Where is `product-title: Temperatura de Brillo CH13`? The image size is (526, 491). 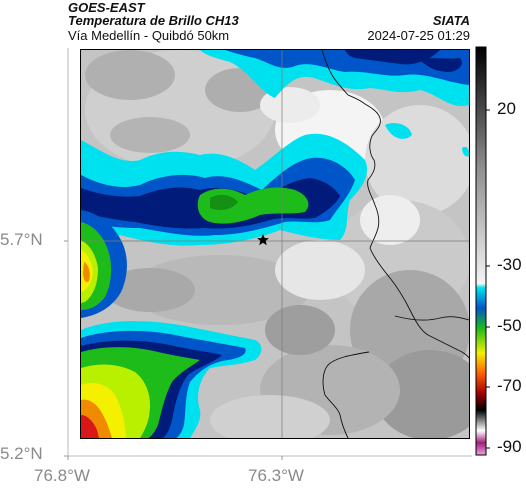 product-title: Temperatura de Brillo CH13 is located at coordinates (153, 20).